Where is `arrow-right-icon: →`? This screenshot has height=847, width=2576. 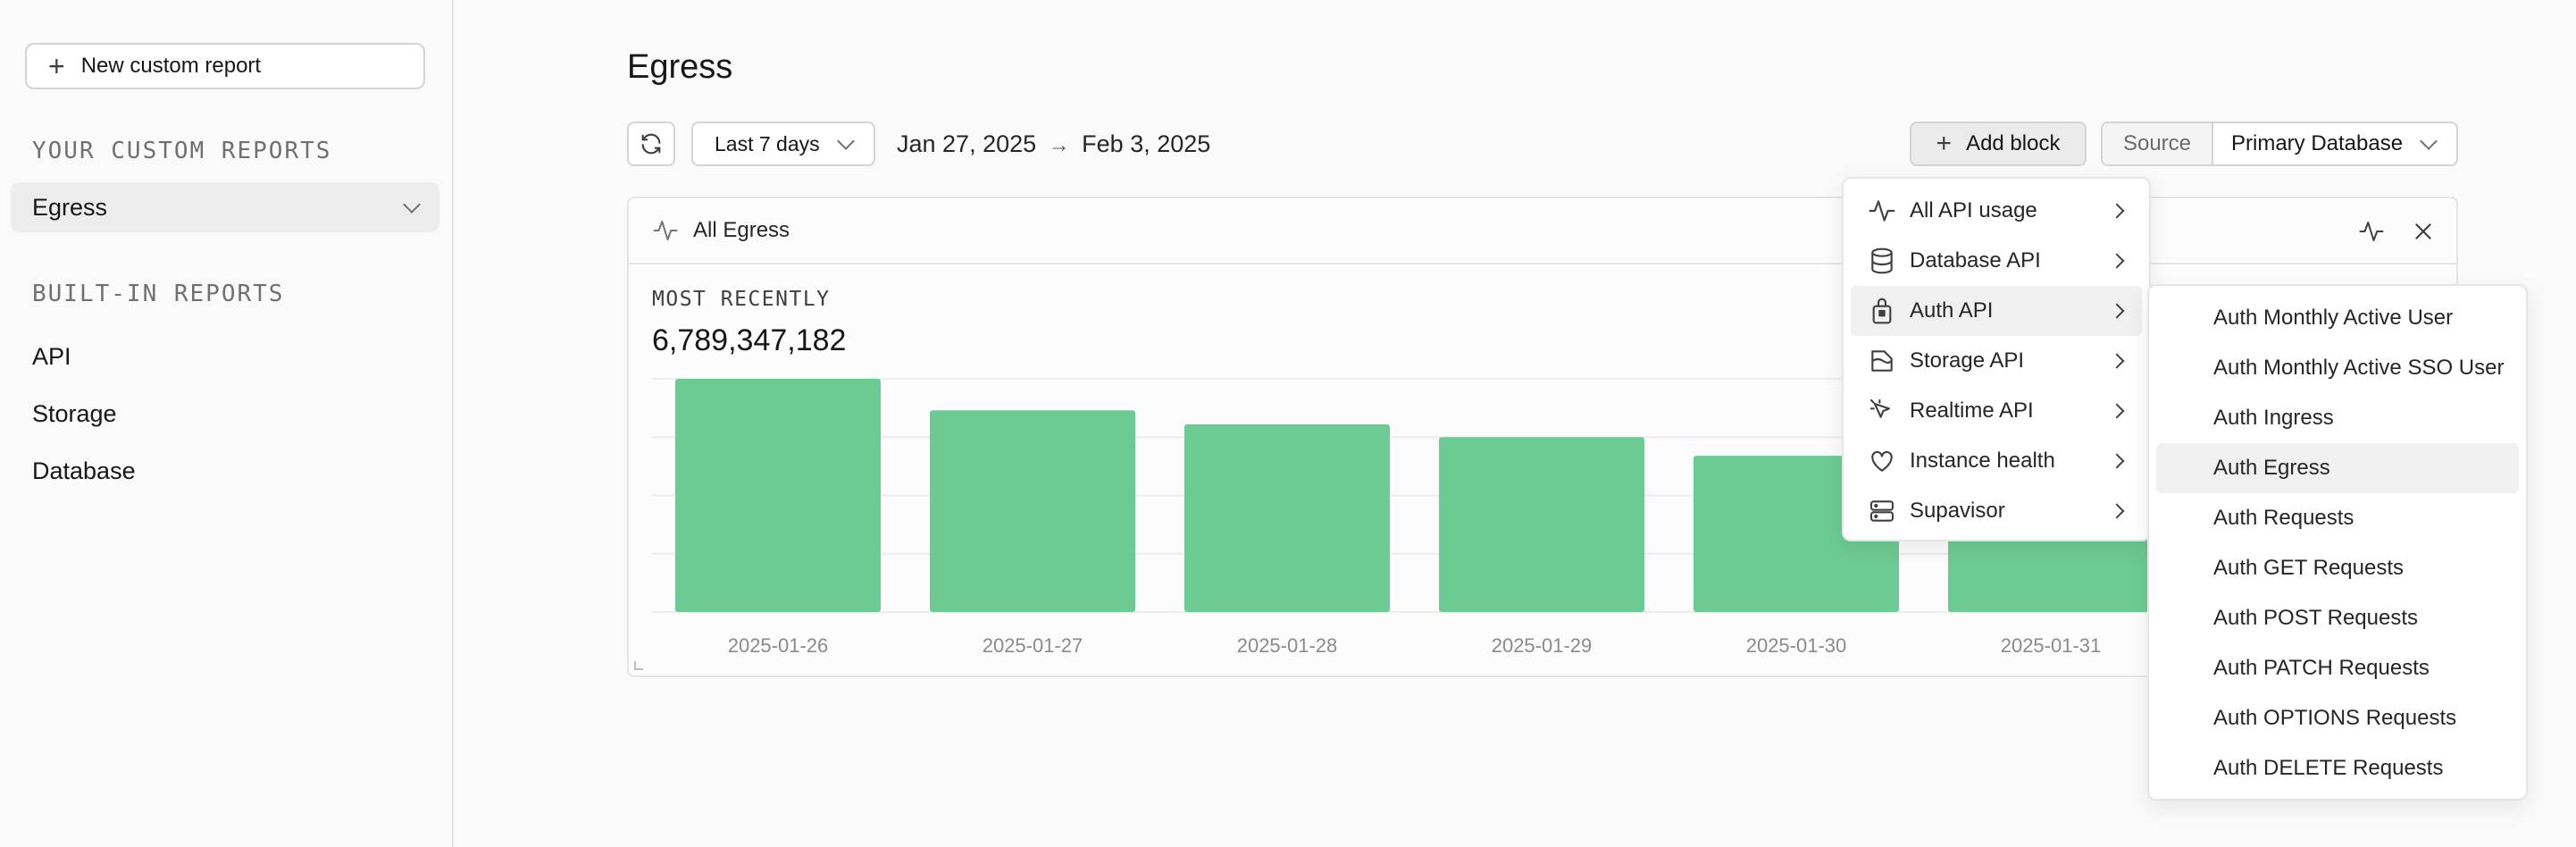
arrow-right-icon: → is located at coordinates (1059, 145).